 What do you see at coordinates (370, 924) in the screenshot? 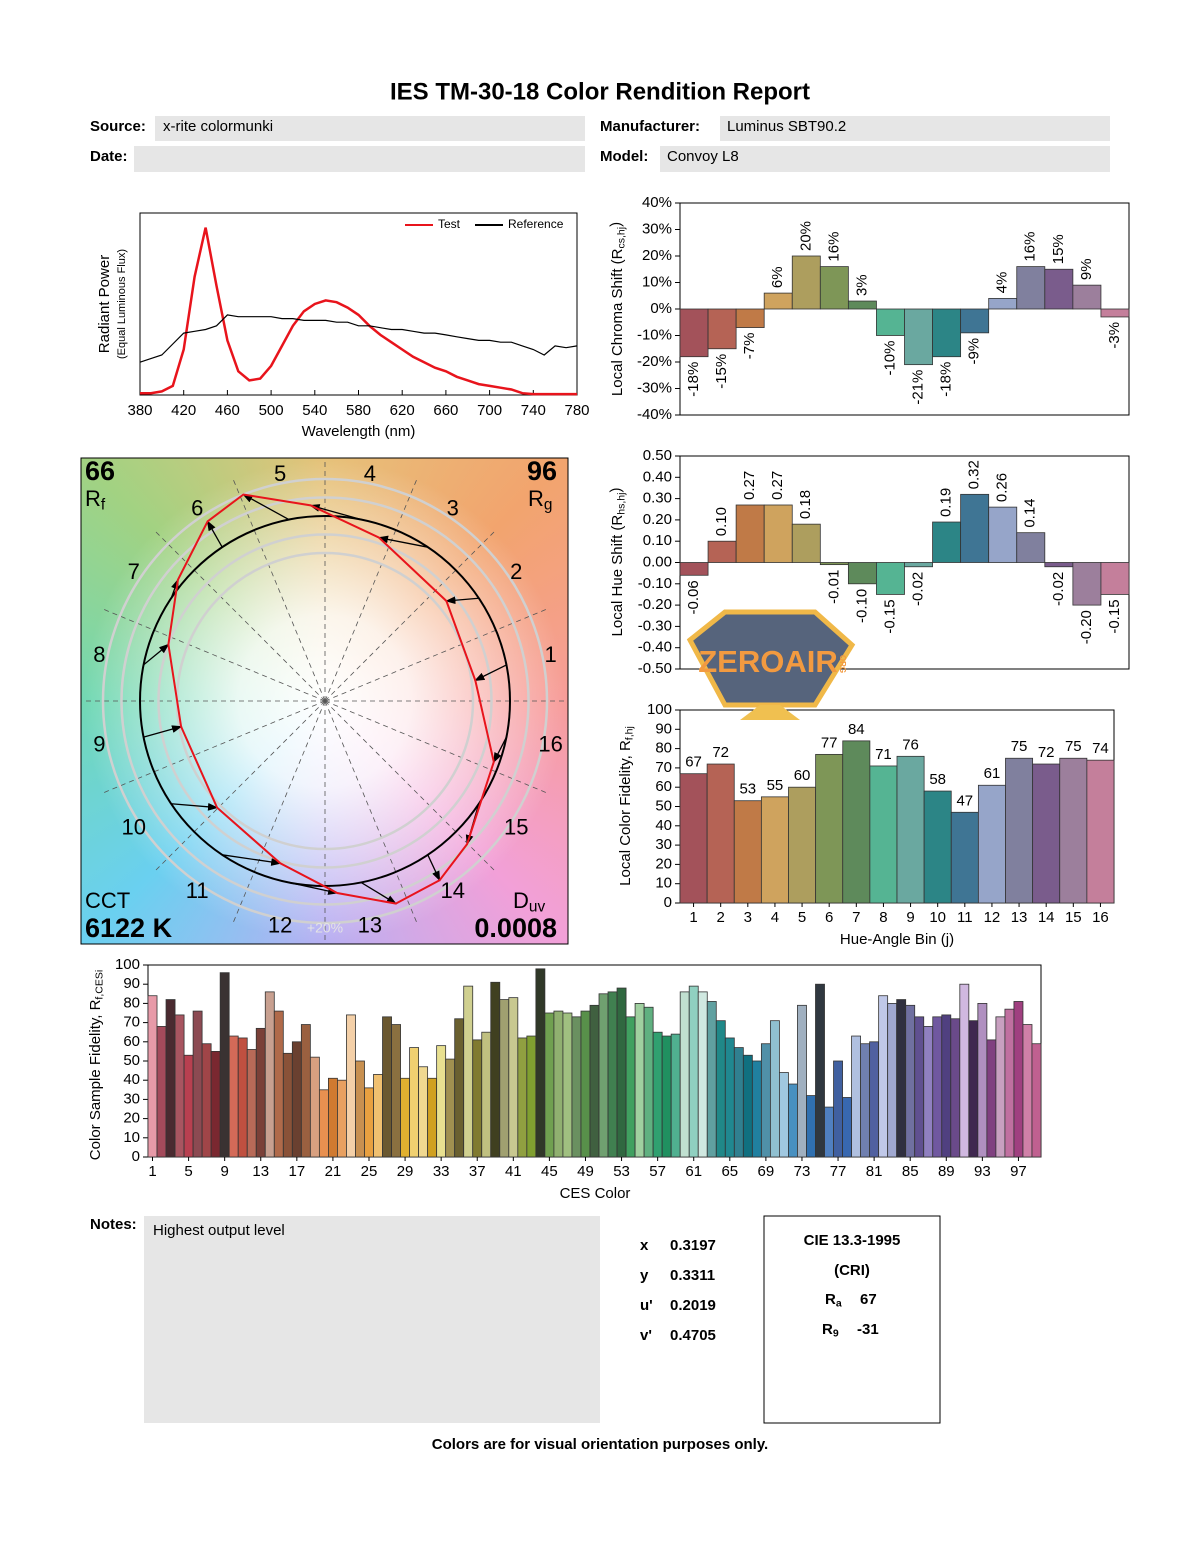
I see `hue-bin-label: 13` at bounding box center [370, 924].